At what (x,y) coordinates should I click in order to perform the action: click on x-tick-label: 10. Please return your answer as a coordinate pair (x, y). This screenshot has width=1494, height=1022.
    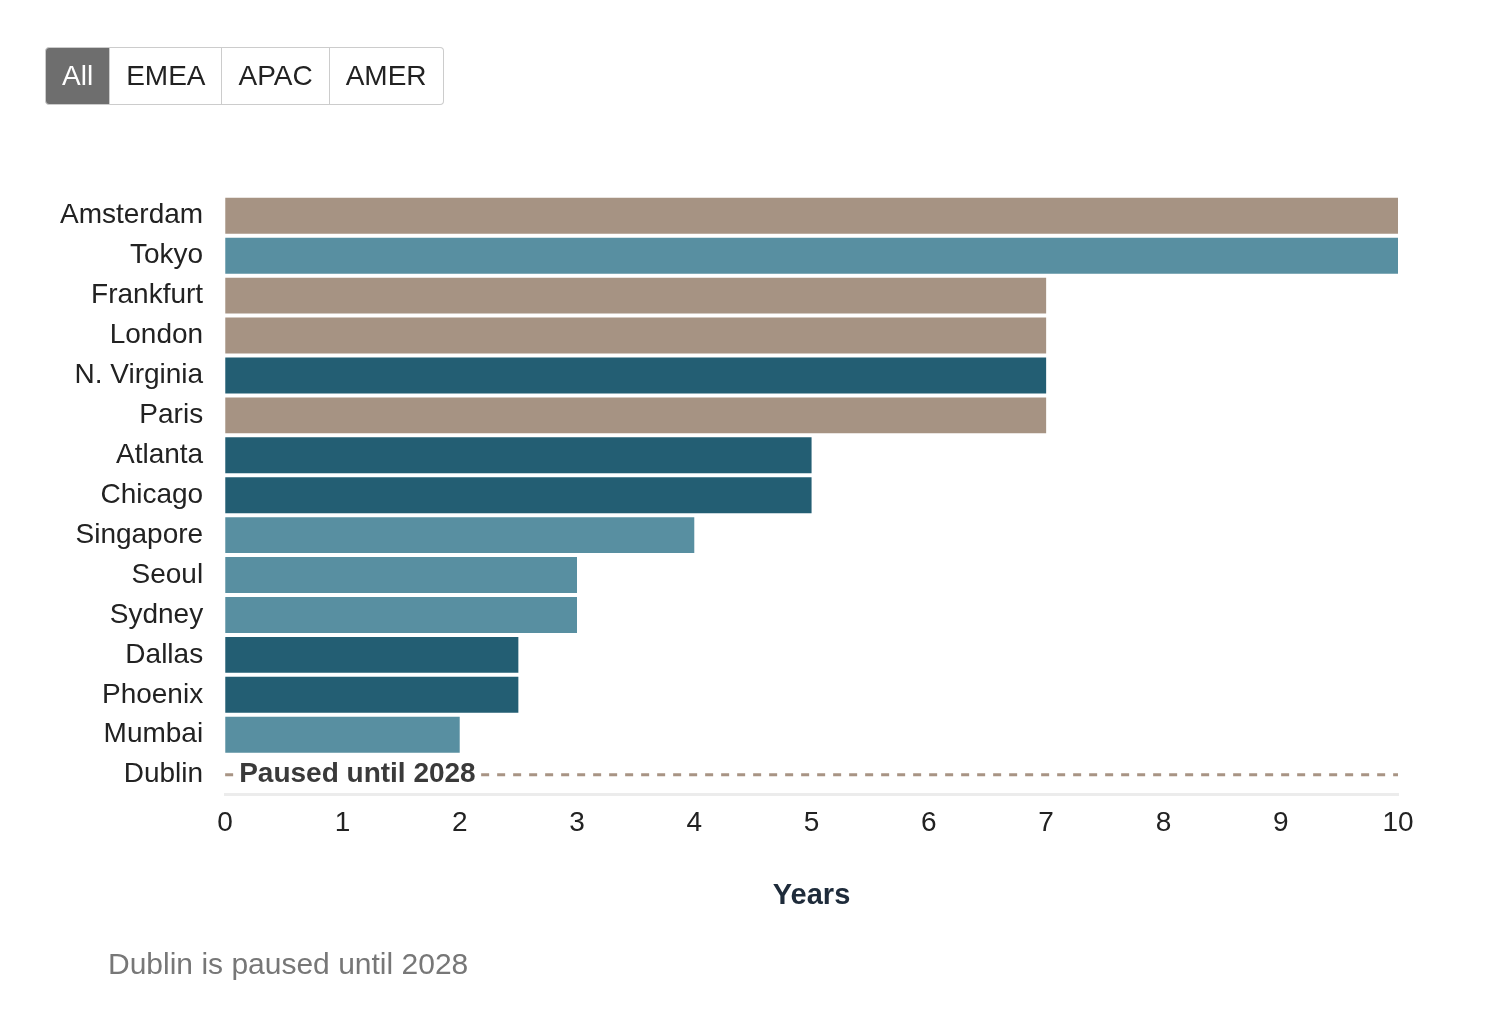
    Looking at the image, I should click on (1398, 822).